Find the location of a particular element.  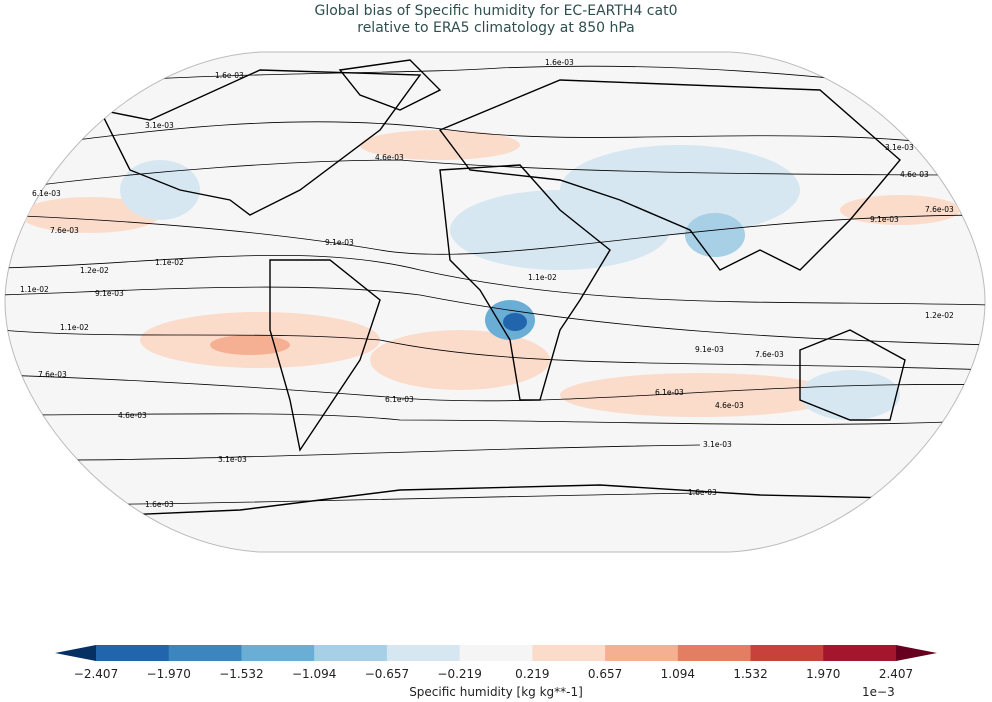

colorbar-tick-label: 1.532 is located at coordinates (750, 674).